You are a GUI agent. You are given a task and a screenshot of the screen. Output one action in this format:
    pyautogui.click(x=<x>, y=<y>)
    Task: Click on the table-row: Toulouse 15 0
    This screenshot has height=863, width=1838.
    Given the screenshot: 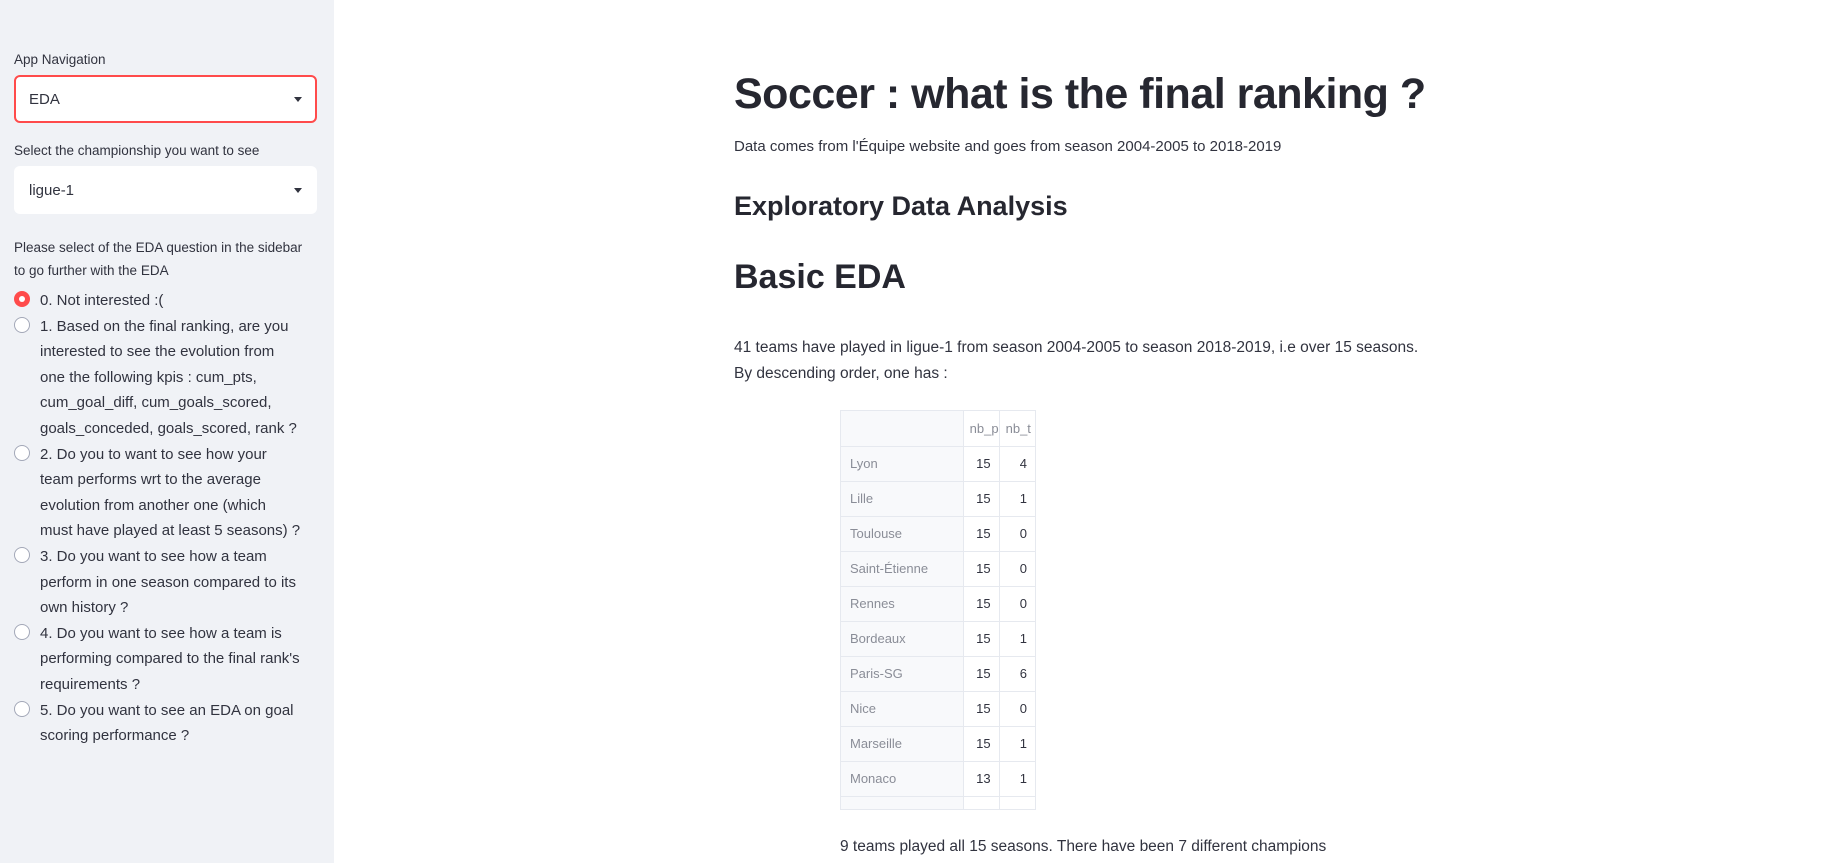 What is the action you would take?
    pyautogui.click(x=938, y=534)
    